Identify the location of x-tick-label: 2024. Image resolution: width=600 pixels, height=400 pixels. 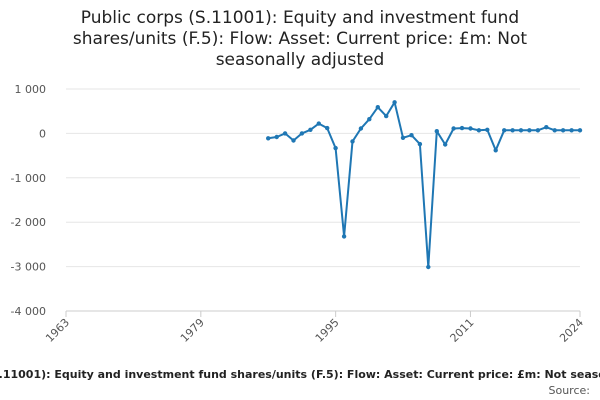
(571, 330).